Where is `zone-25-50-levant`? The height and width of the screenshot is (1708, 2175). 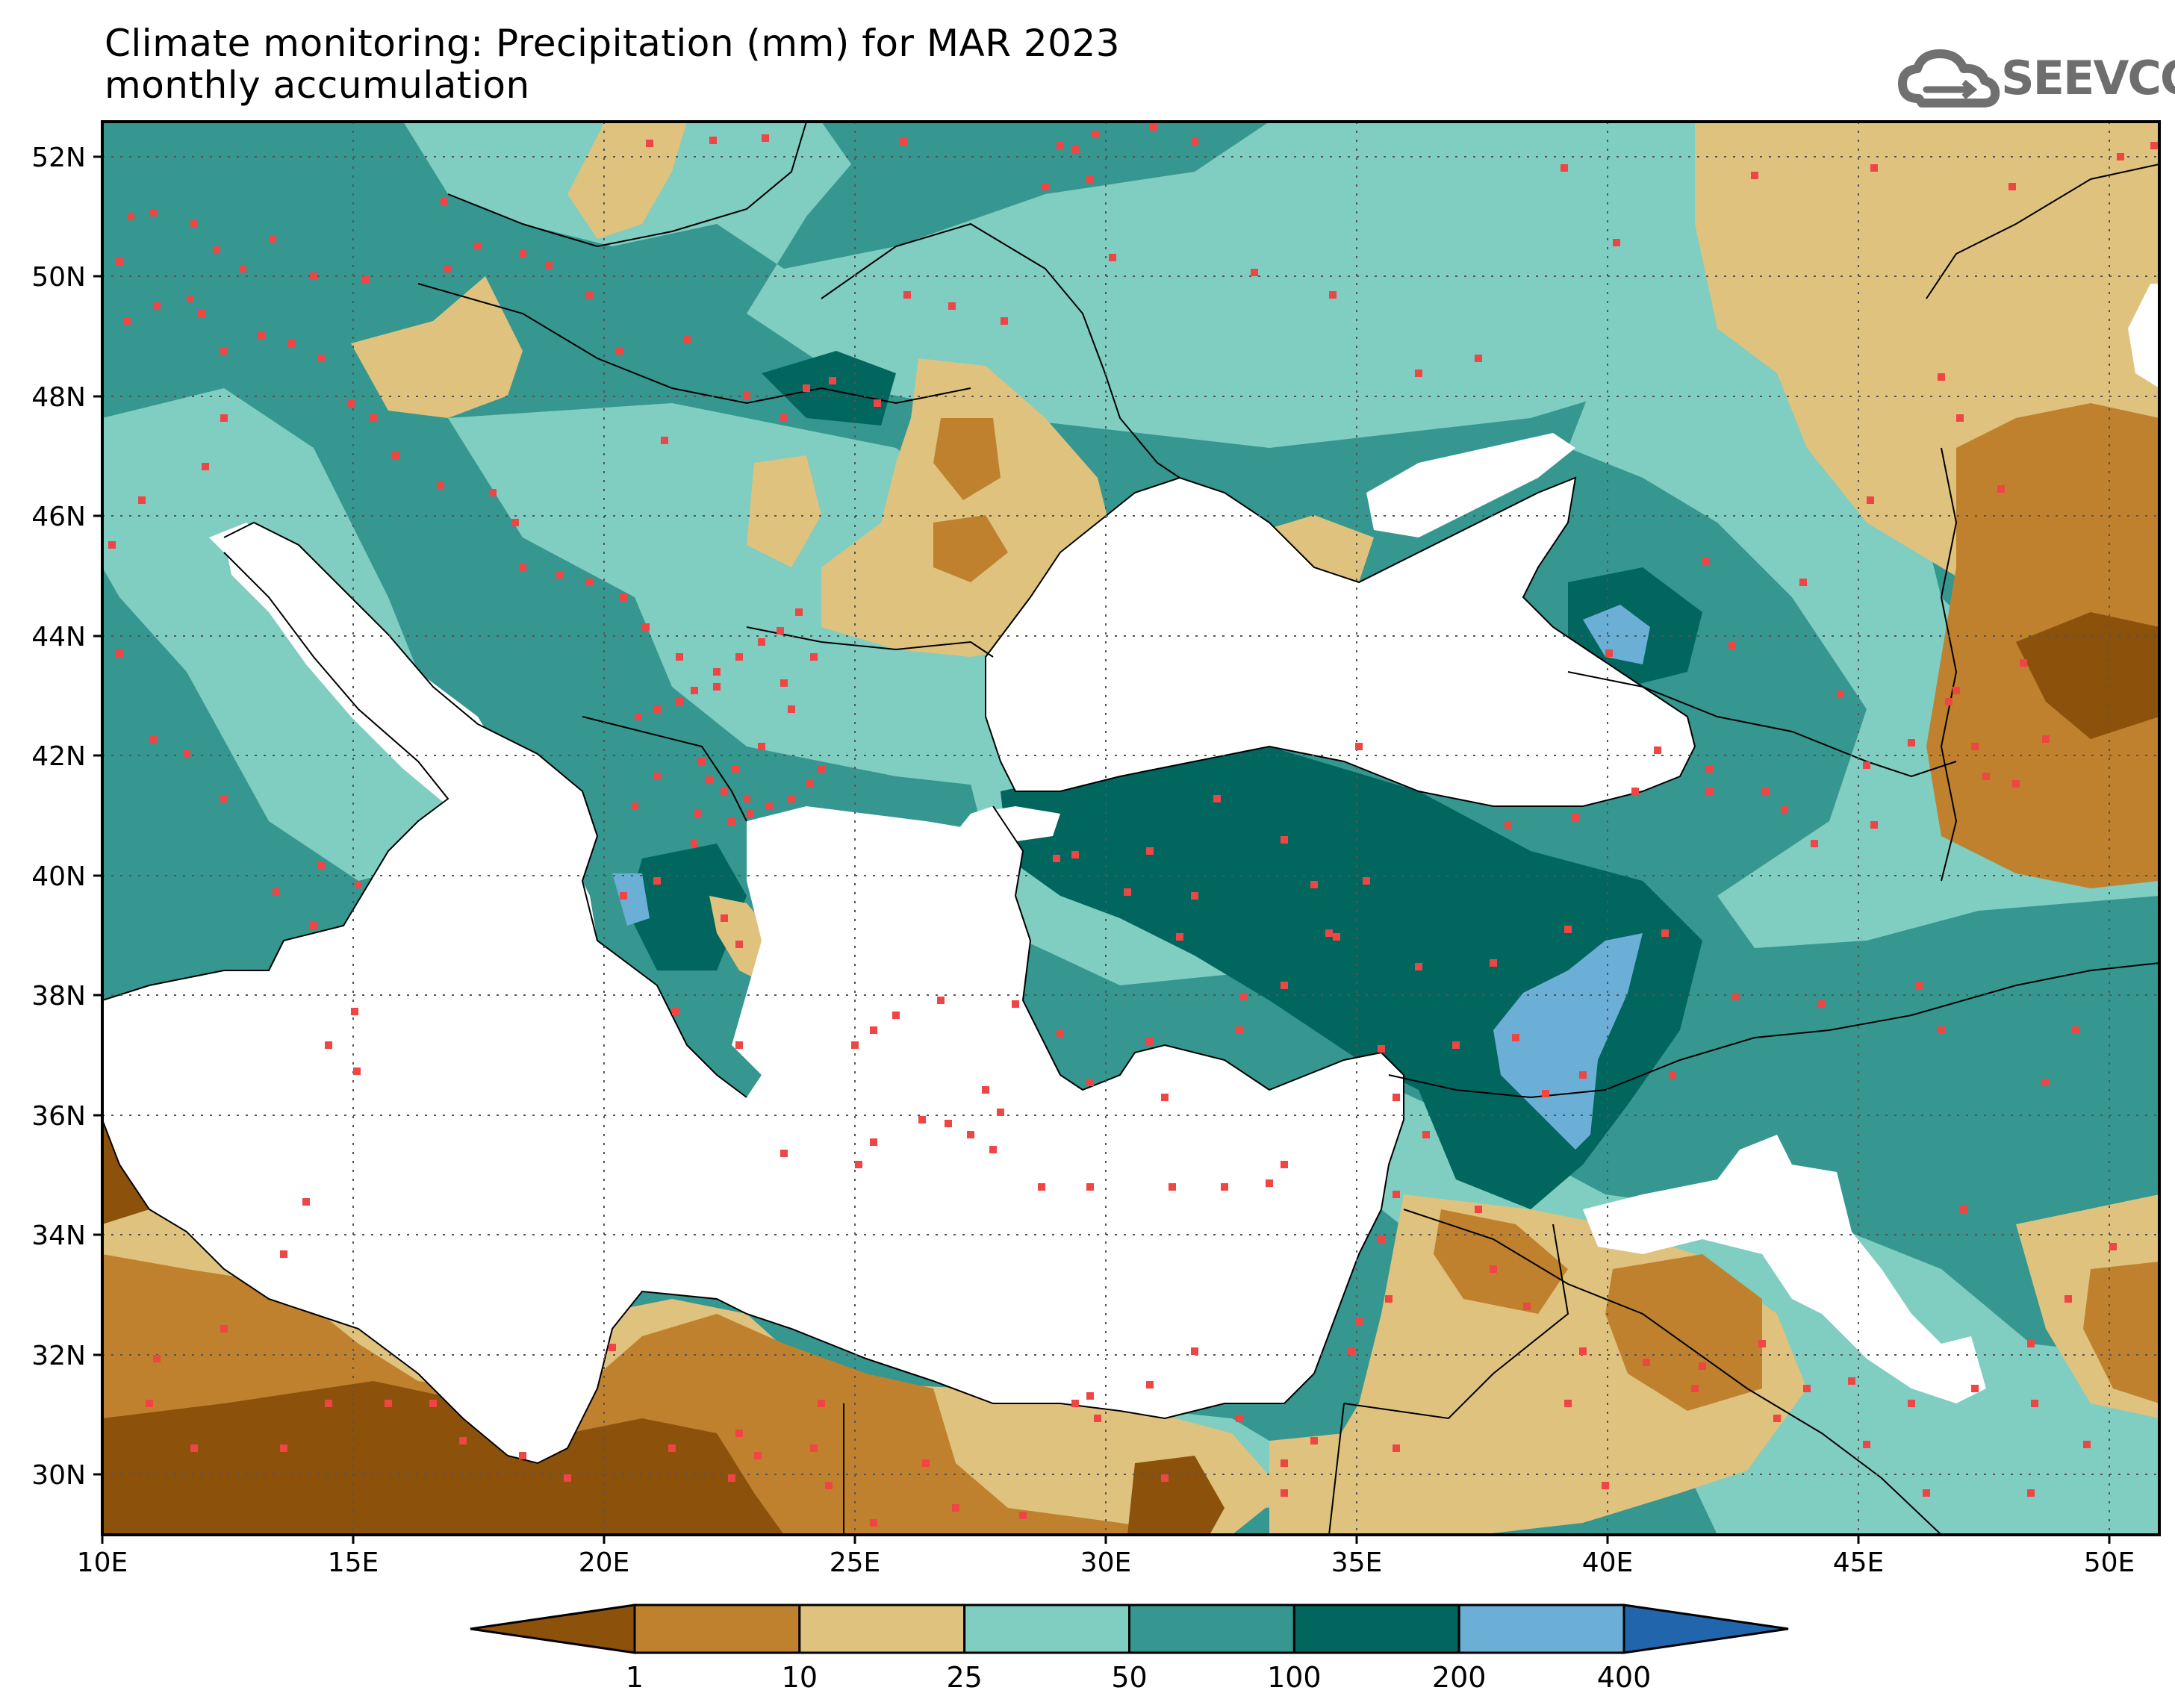 zone-25-50-levant is located at coordinates (1770, 1308).